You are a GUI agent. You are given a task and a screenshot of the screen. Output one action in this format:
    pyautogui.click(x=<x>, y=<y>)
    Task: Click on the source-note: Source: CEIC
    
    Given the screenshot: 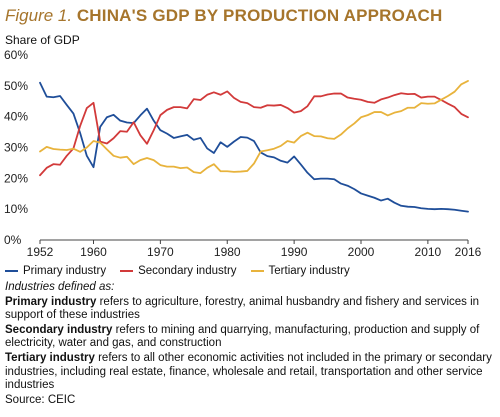 What is the action you would take?
    pyautogui.click(x=40, y=399)
    